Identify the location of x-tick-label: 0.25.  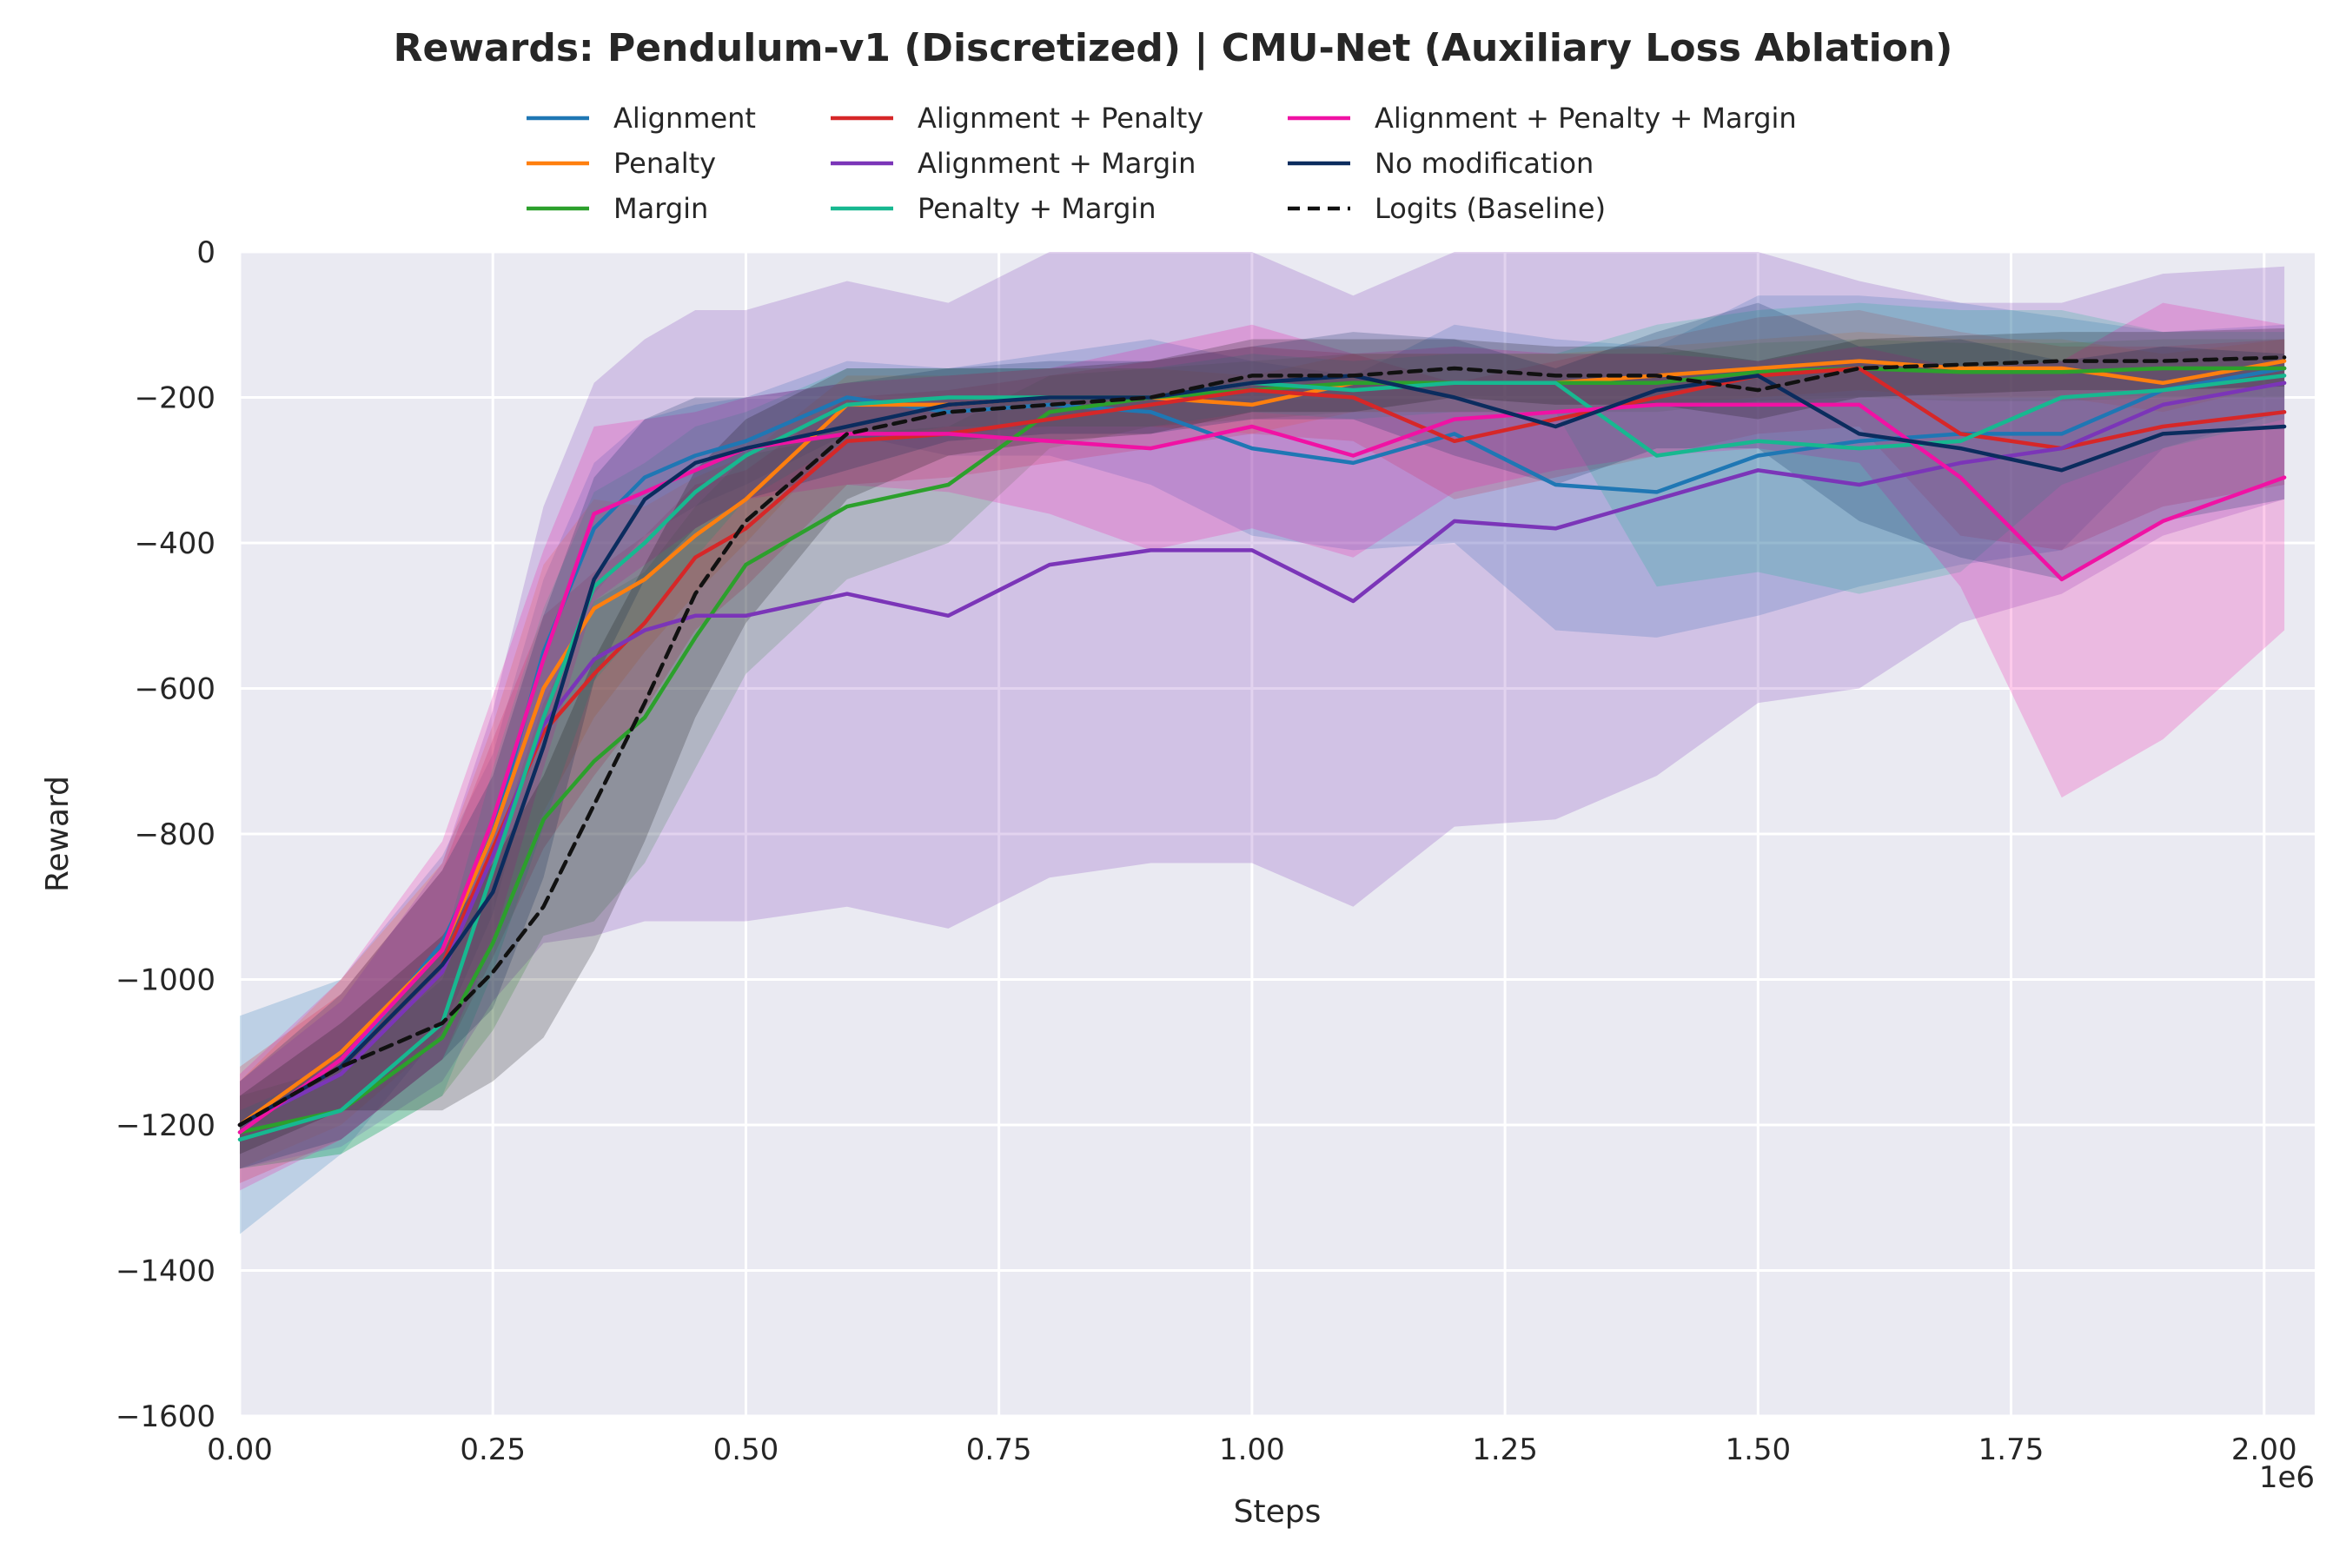
(493, 1449).